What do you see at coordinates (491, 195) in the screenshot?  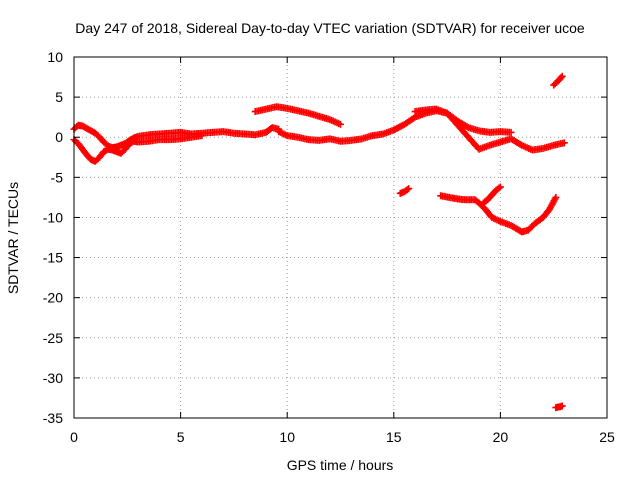 I see `series-short-19-to-20h` at bounding box center [491, 195].